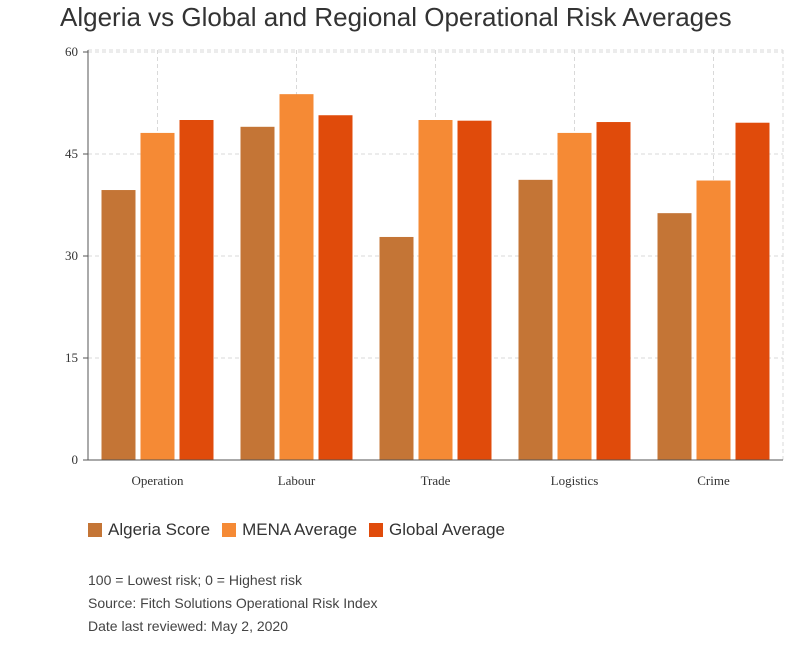 The width and height of the screenshot is (785, 658). I want to click on note-risk-scale: 100 = Lowest risk; 0 = Highest risk, so click(195, 580).